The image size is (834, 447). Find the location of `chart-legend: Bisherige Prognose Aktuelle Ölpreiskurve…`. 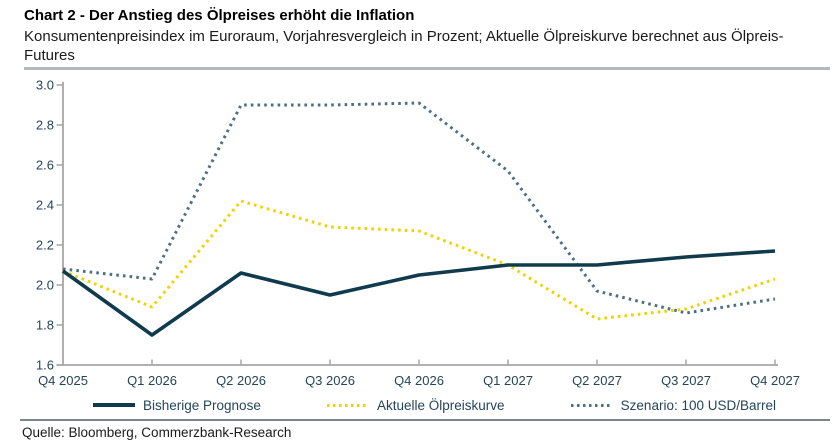

chart-legend: Bisherige Prognose Aktuelle Ölpreiskurve… is located at coordinates (419, 405).